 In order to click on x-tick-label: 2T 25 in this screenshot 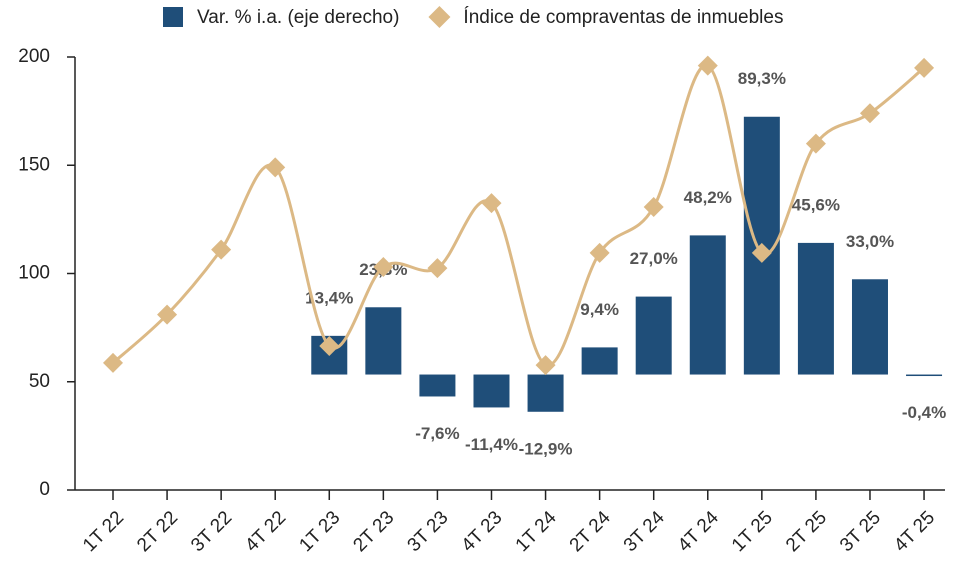, I will do `click(806, 531)`.